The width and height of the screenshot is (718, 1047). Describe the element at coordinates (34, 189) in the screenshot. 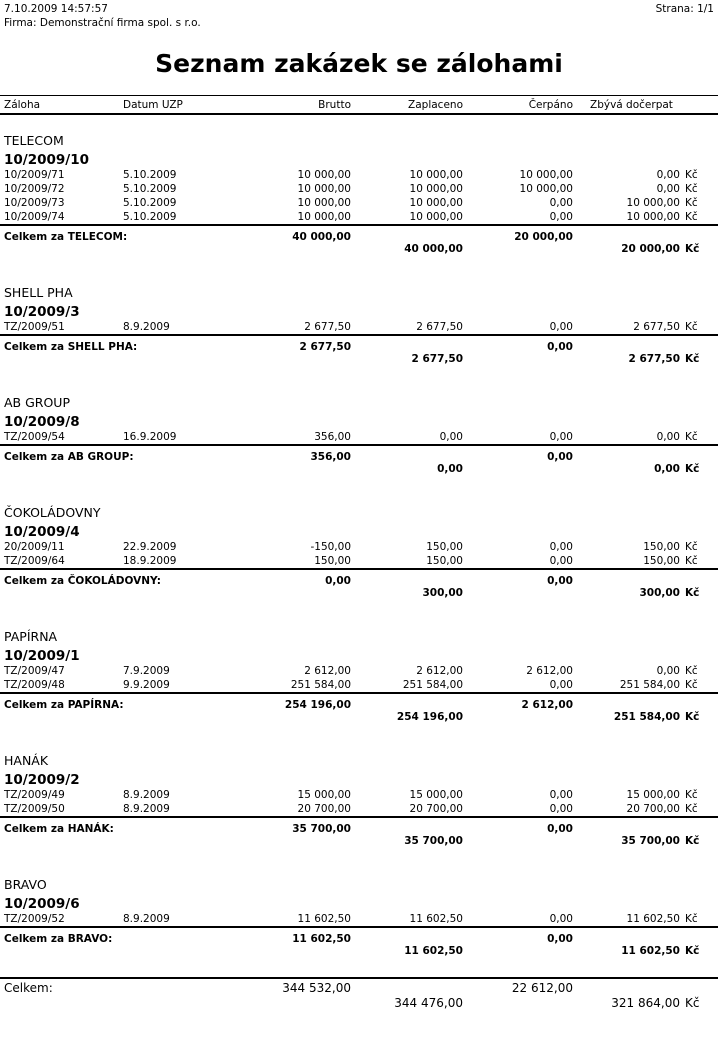

I see `advance-number: 10/2009/72` at that location.